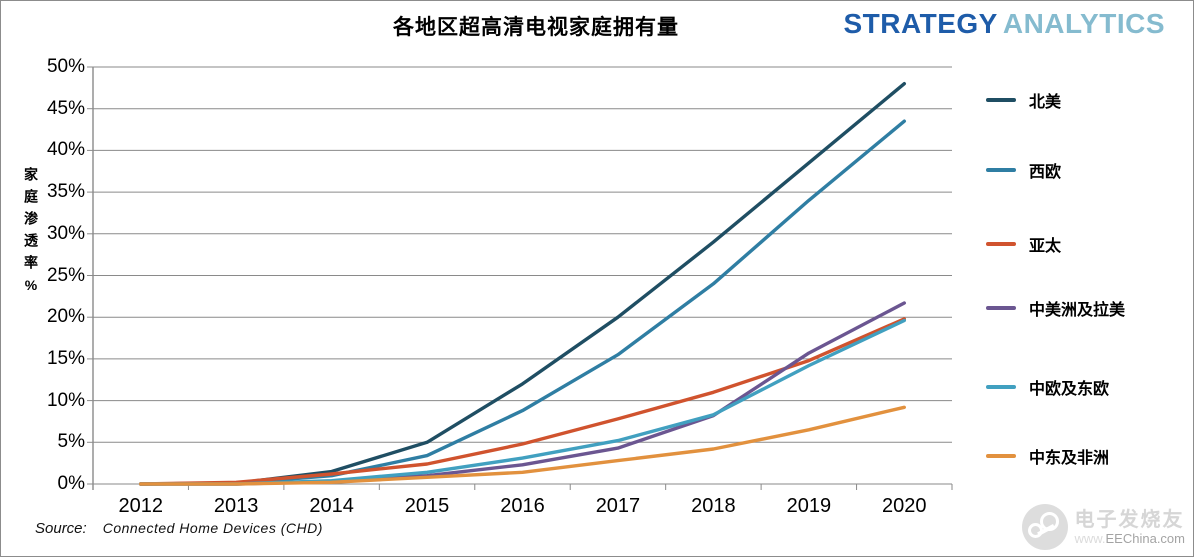 The width and height of the screenshot is (1194, 557). I want to click on y-tick-label: 15%, so click(65, 358).